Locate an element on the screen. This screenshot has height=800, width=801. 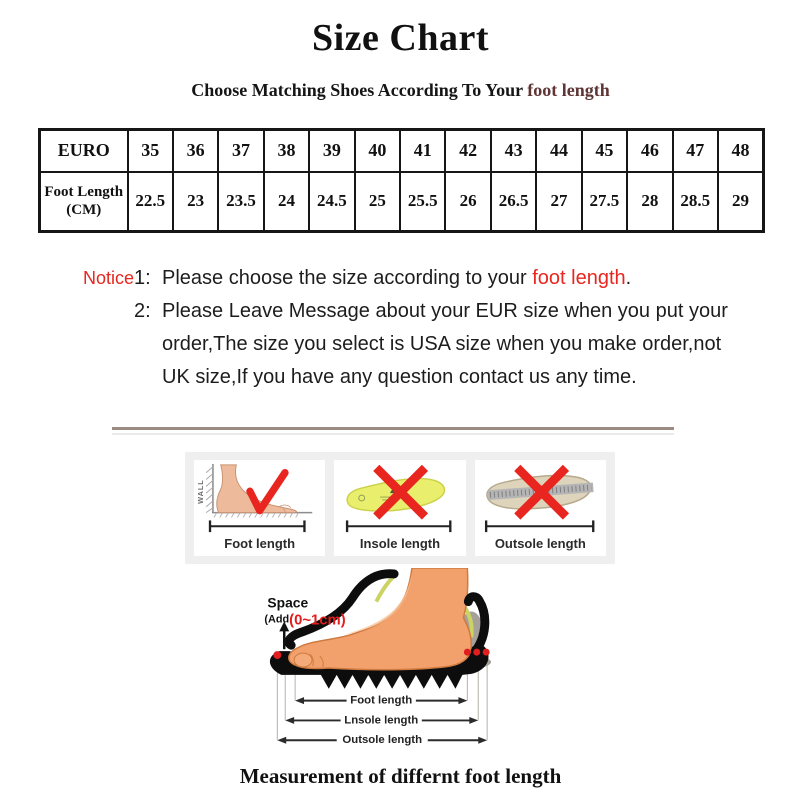
table-row: EURO 35 36 37 38 39 40 41 42 43 44 45 46 47 48 is located at coordinates (401, 150).